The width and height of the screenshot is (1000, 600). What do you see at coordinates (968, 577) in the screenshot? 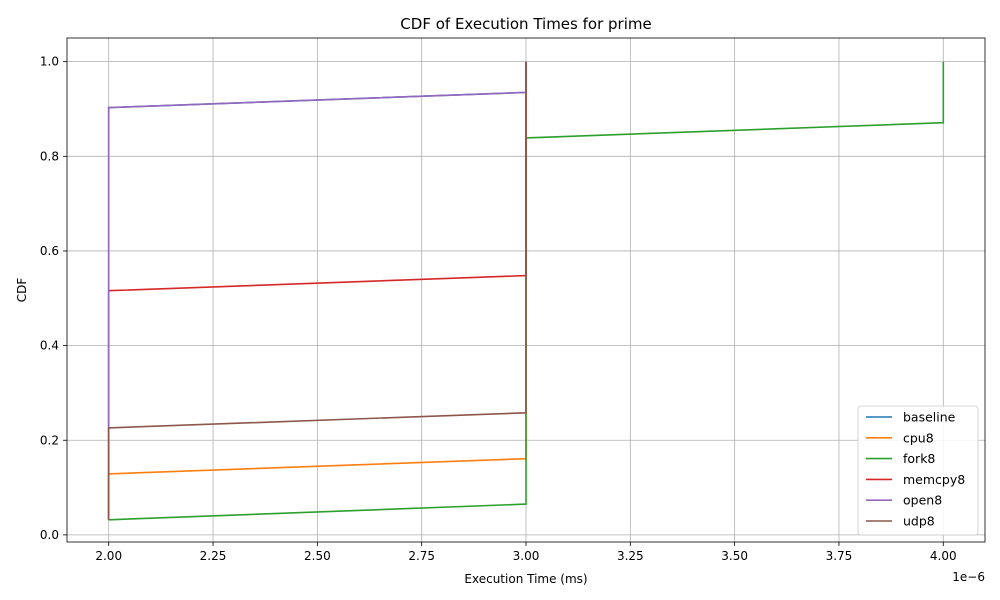
I see `x-axis-offset-label: 1e−6` at bounding box center [968, 577].